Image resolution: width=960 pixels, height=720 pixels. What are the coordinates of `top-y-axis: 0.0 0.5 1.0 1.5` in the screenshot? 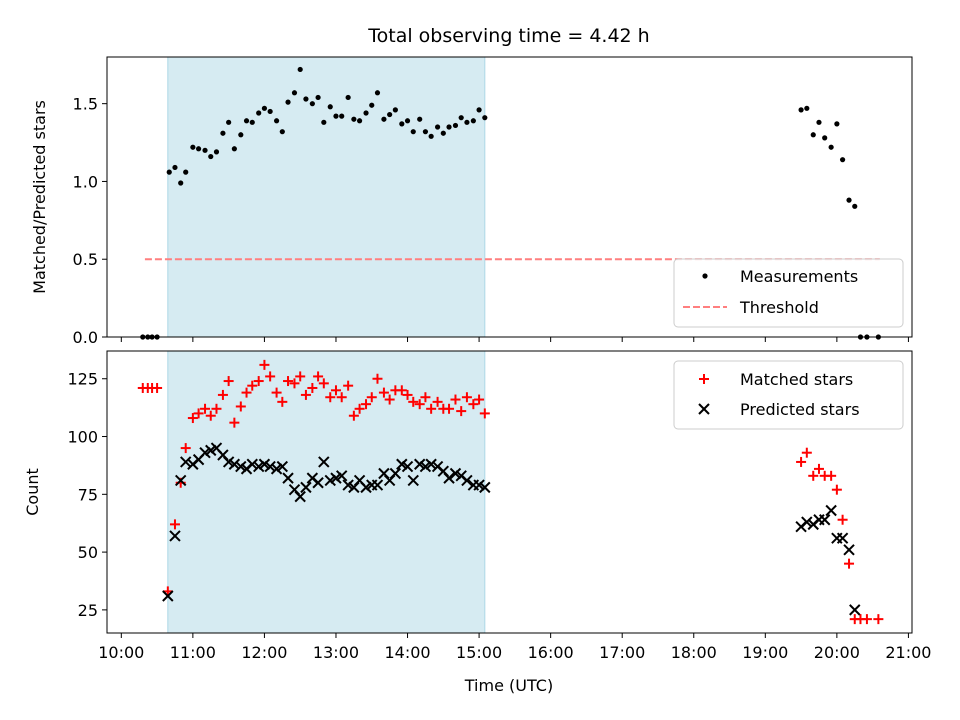 It's located at (90, 221).